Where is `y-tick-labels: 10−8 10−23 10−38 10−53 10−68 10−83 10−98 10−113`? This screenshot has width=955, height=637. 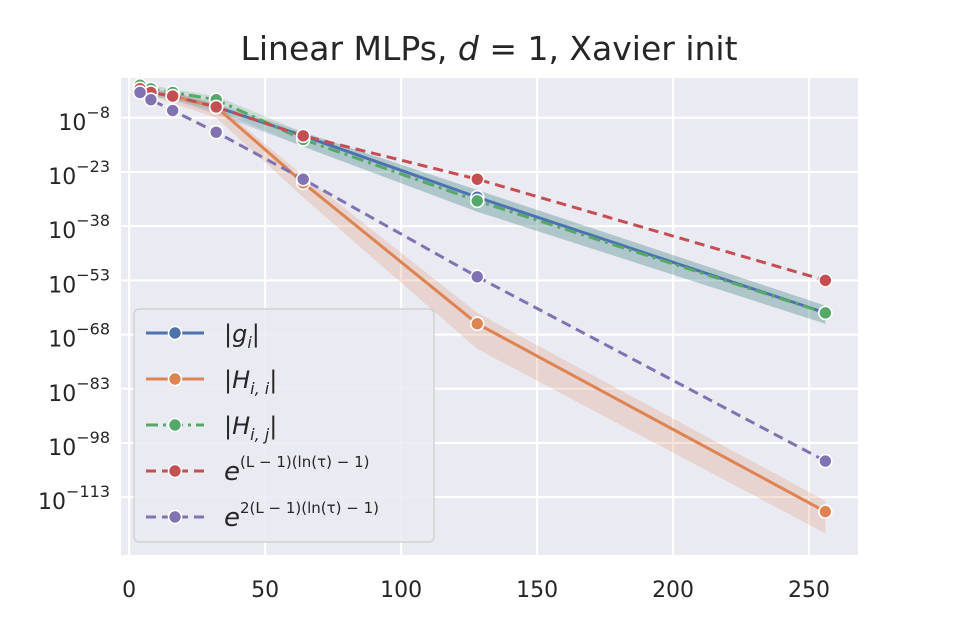 y-tick-labels: 10−8 10−23 10−38 10−53 10−68 10−83 10−98 10−113 is located at coordinates (74, 309).